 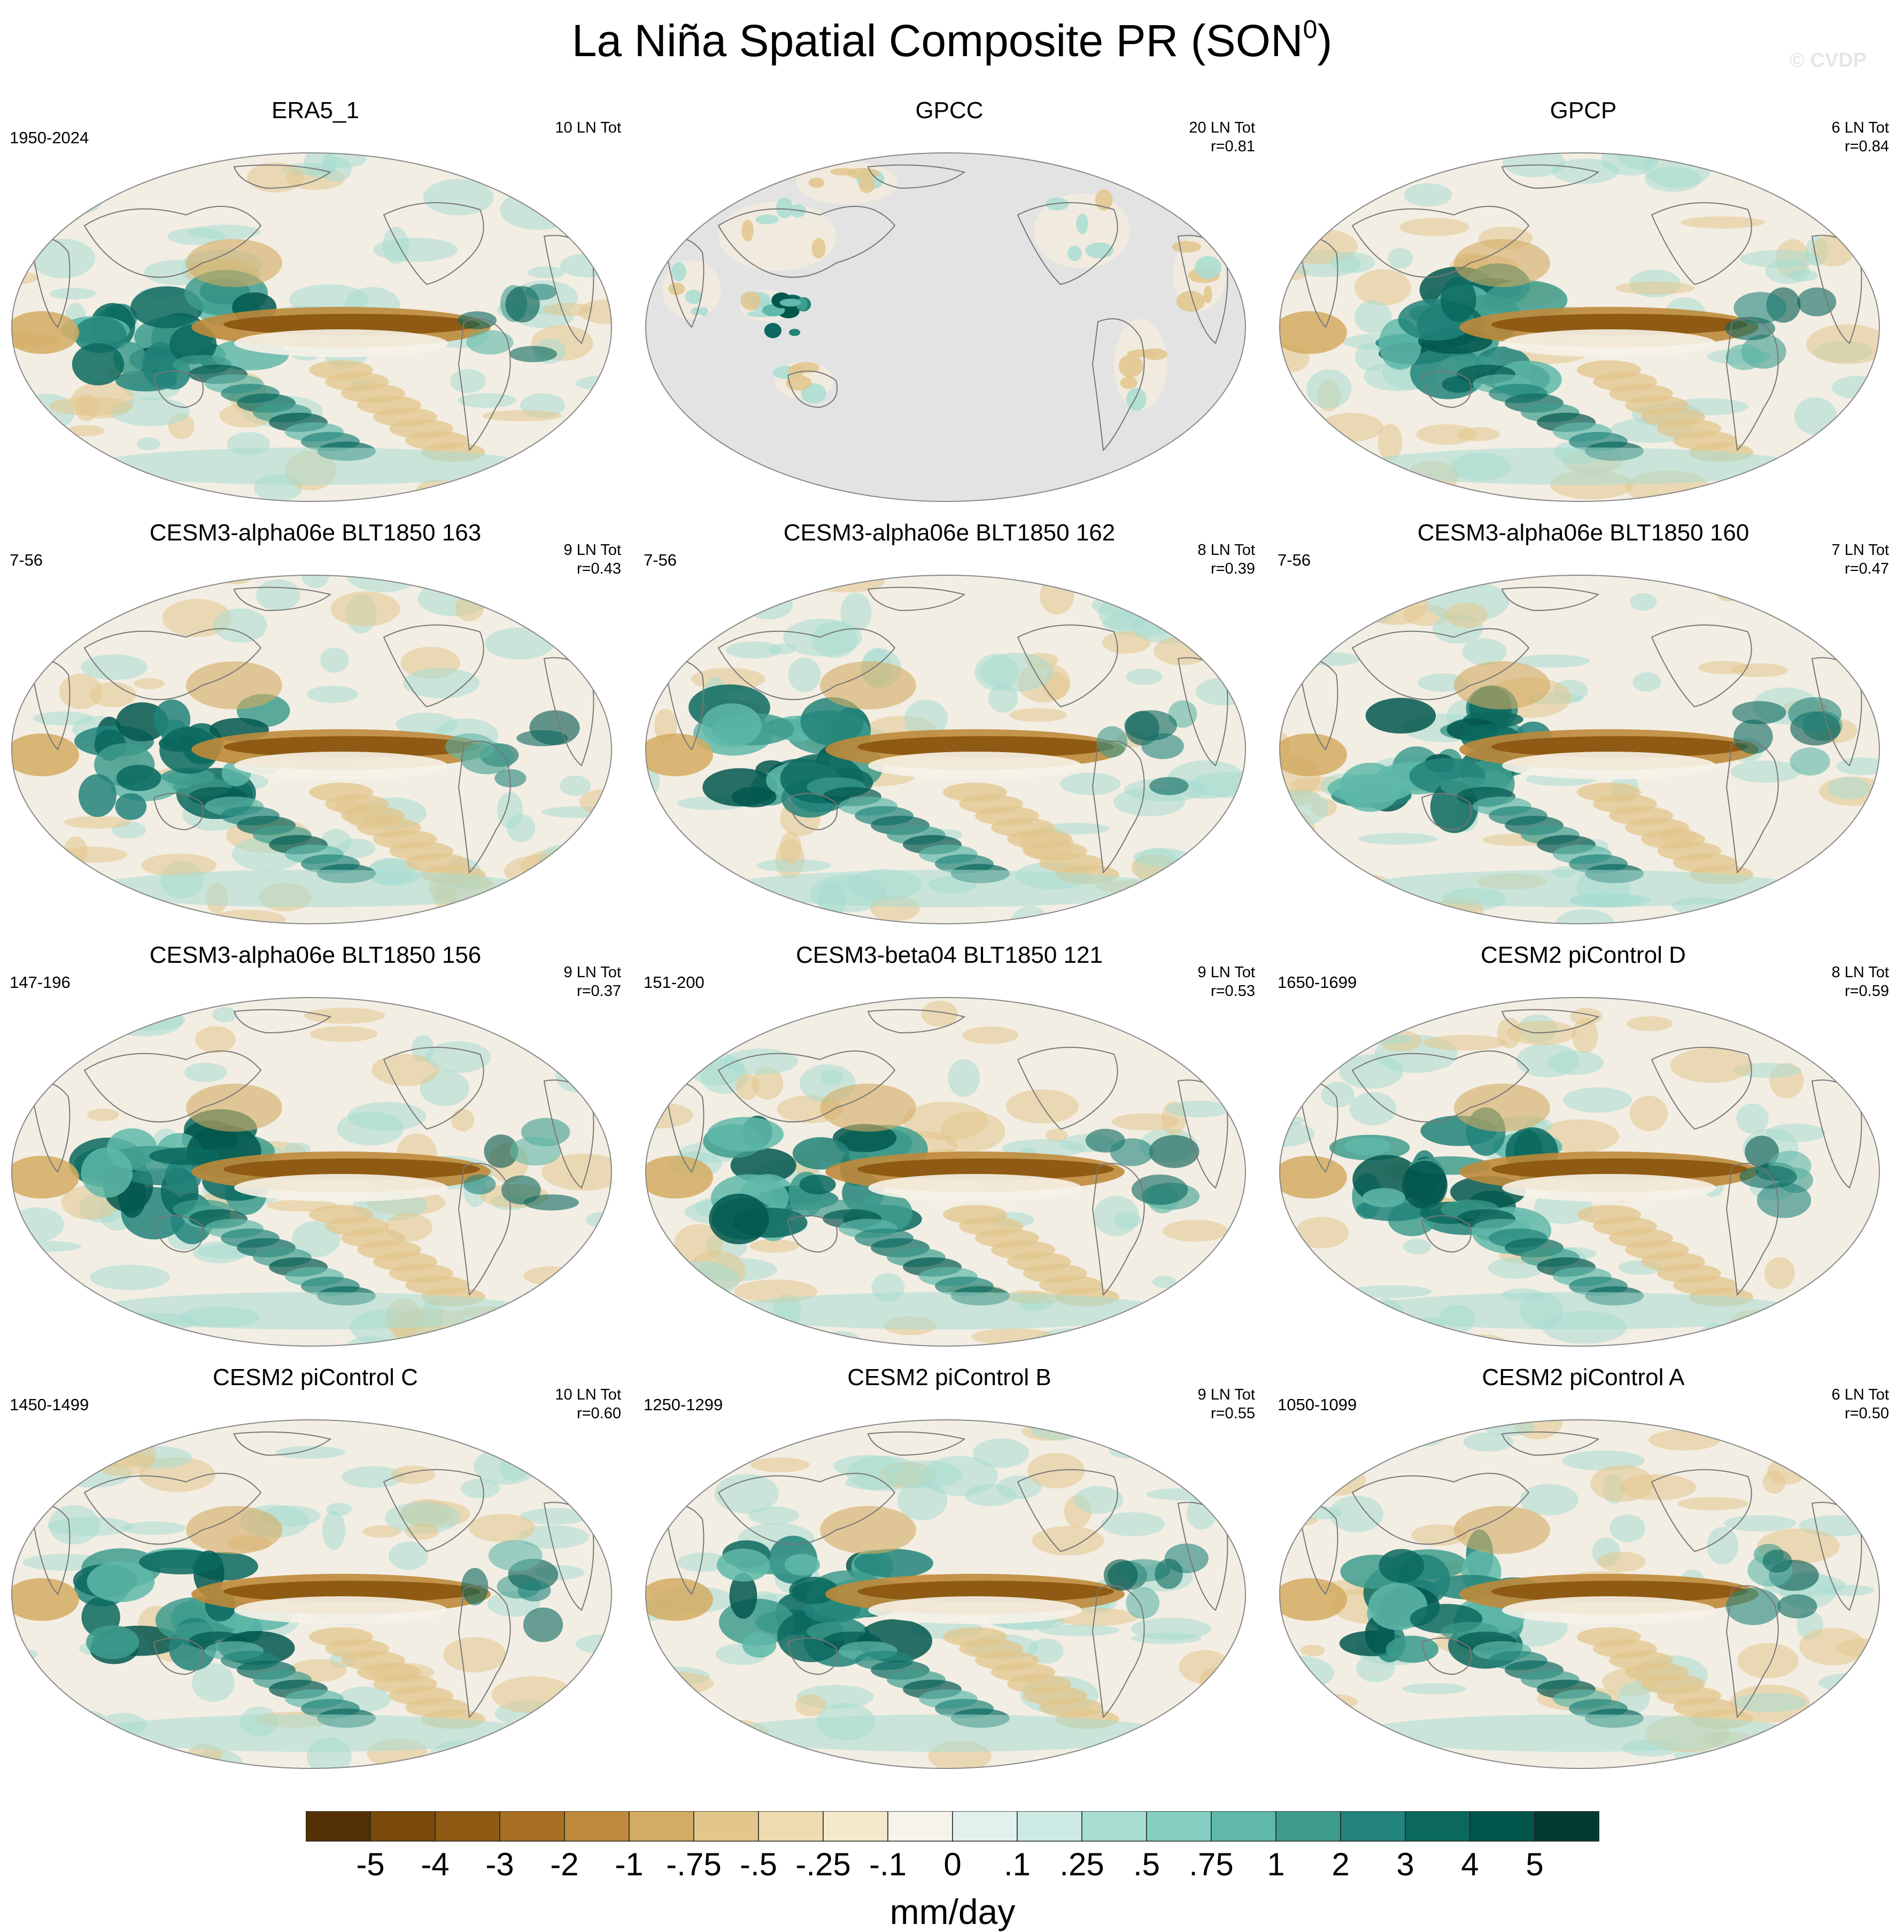 What do you see at coordinates (952, 1864) in the screenshot?
I see `colorbar-tick-label: 0` at bounding box center [952, 1864].